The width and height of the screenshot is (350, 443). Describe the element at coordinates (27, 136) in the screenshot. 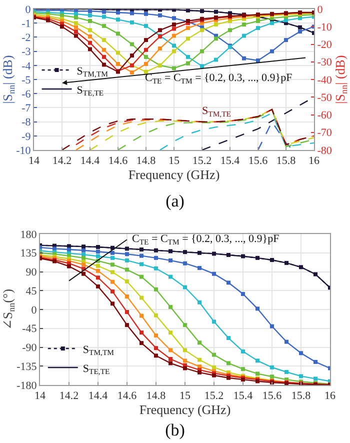

I see `y-tick-label: -9` at that location.